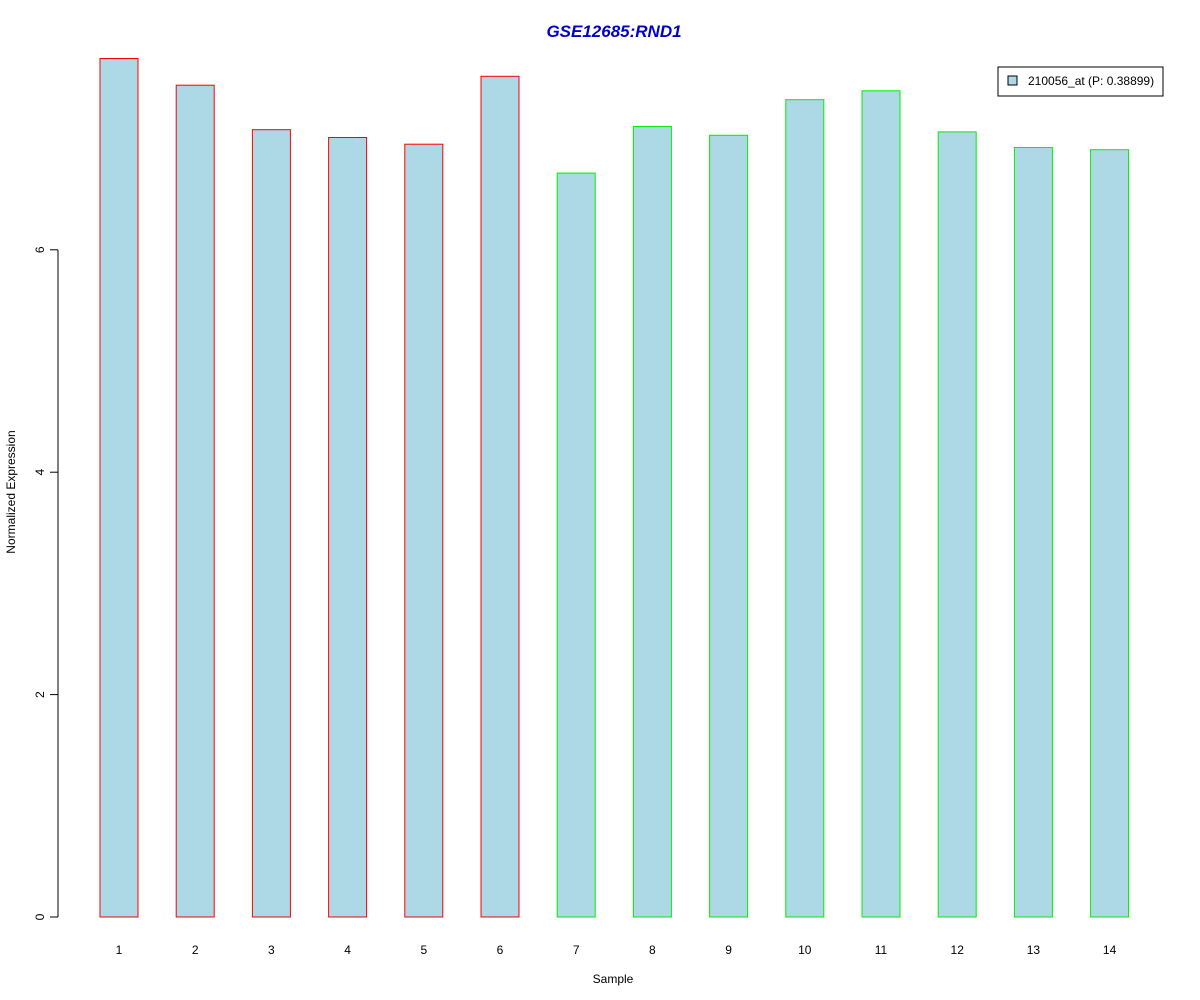 The image size is (1200, 1000). I want to click on x-tick-labels-group: 1 2 3 4 5 6 7 8 9 10 11 12 13 14, so click(616, 950).